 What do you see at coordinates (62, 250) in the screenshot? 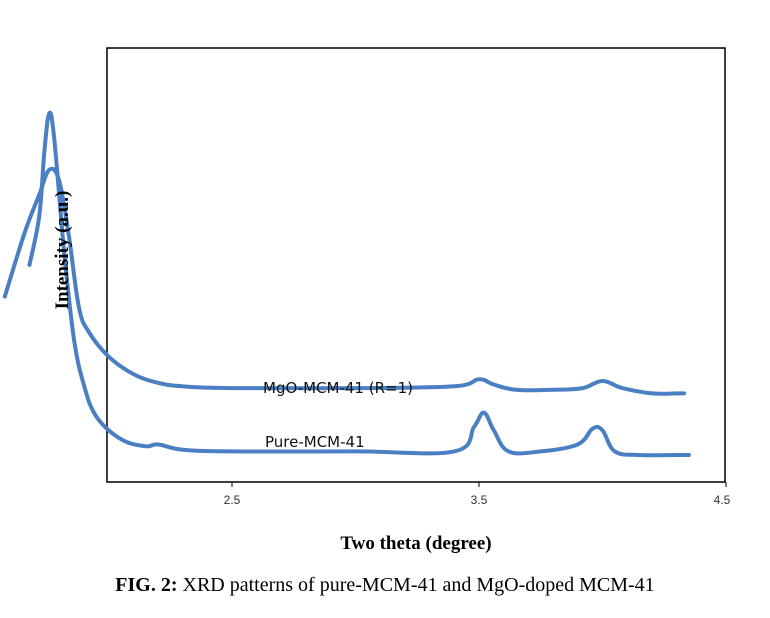
I see `y-axis-title: Intensity (a.u.)` at bounding box center [62, 250].